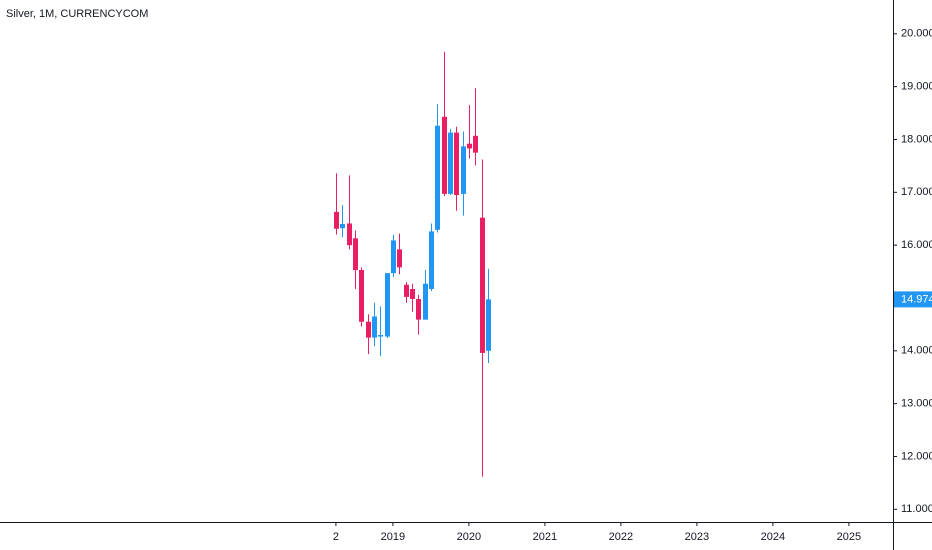 Image resolution: width=932 pixels, height=550 pixels. Describe the element at coordinates (916, 192) in the screenshot. I see `y-tick-label: 17.000` at that location.